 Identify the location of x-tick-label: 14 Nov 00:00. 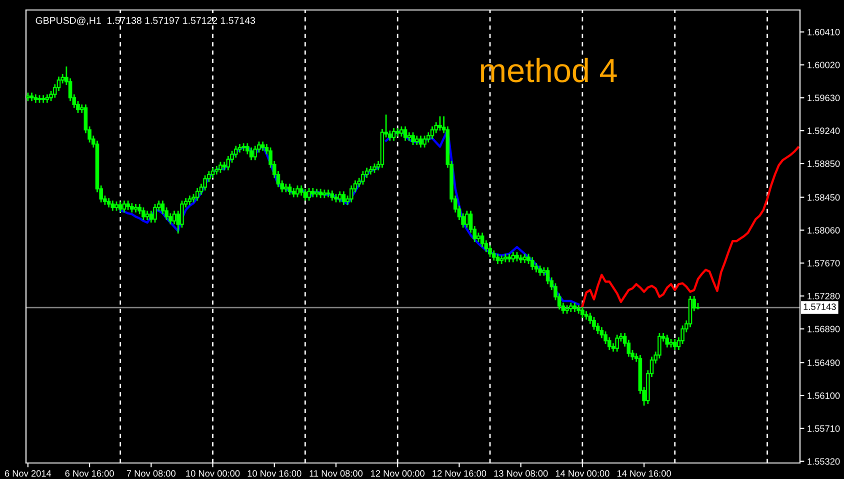
(583, 473).